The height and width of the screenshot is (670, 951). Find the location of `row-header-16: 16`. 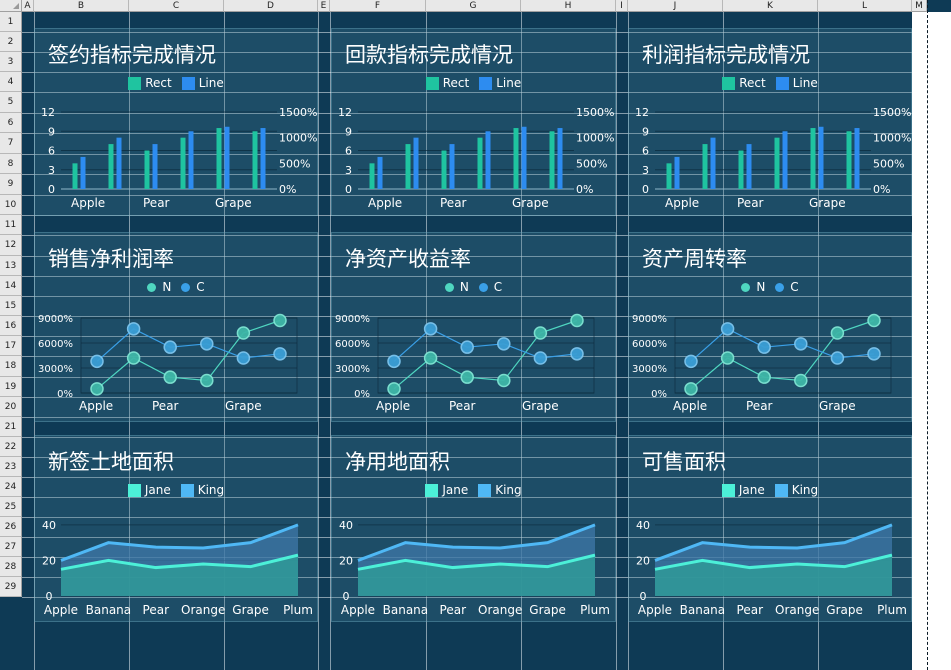

row-header-16: 16 is located at coordinates (11, 326).